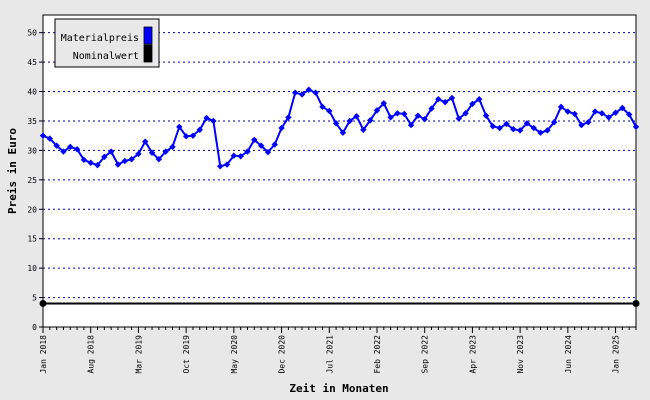  Describe the element at coordinates (138, 354) in the screenshot. I see `x-tick-label: Mar 2019` at that location.